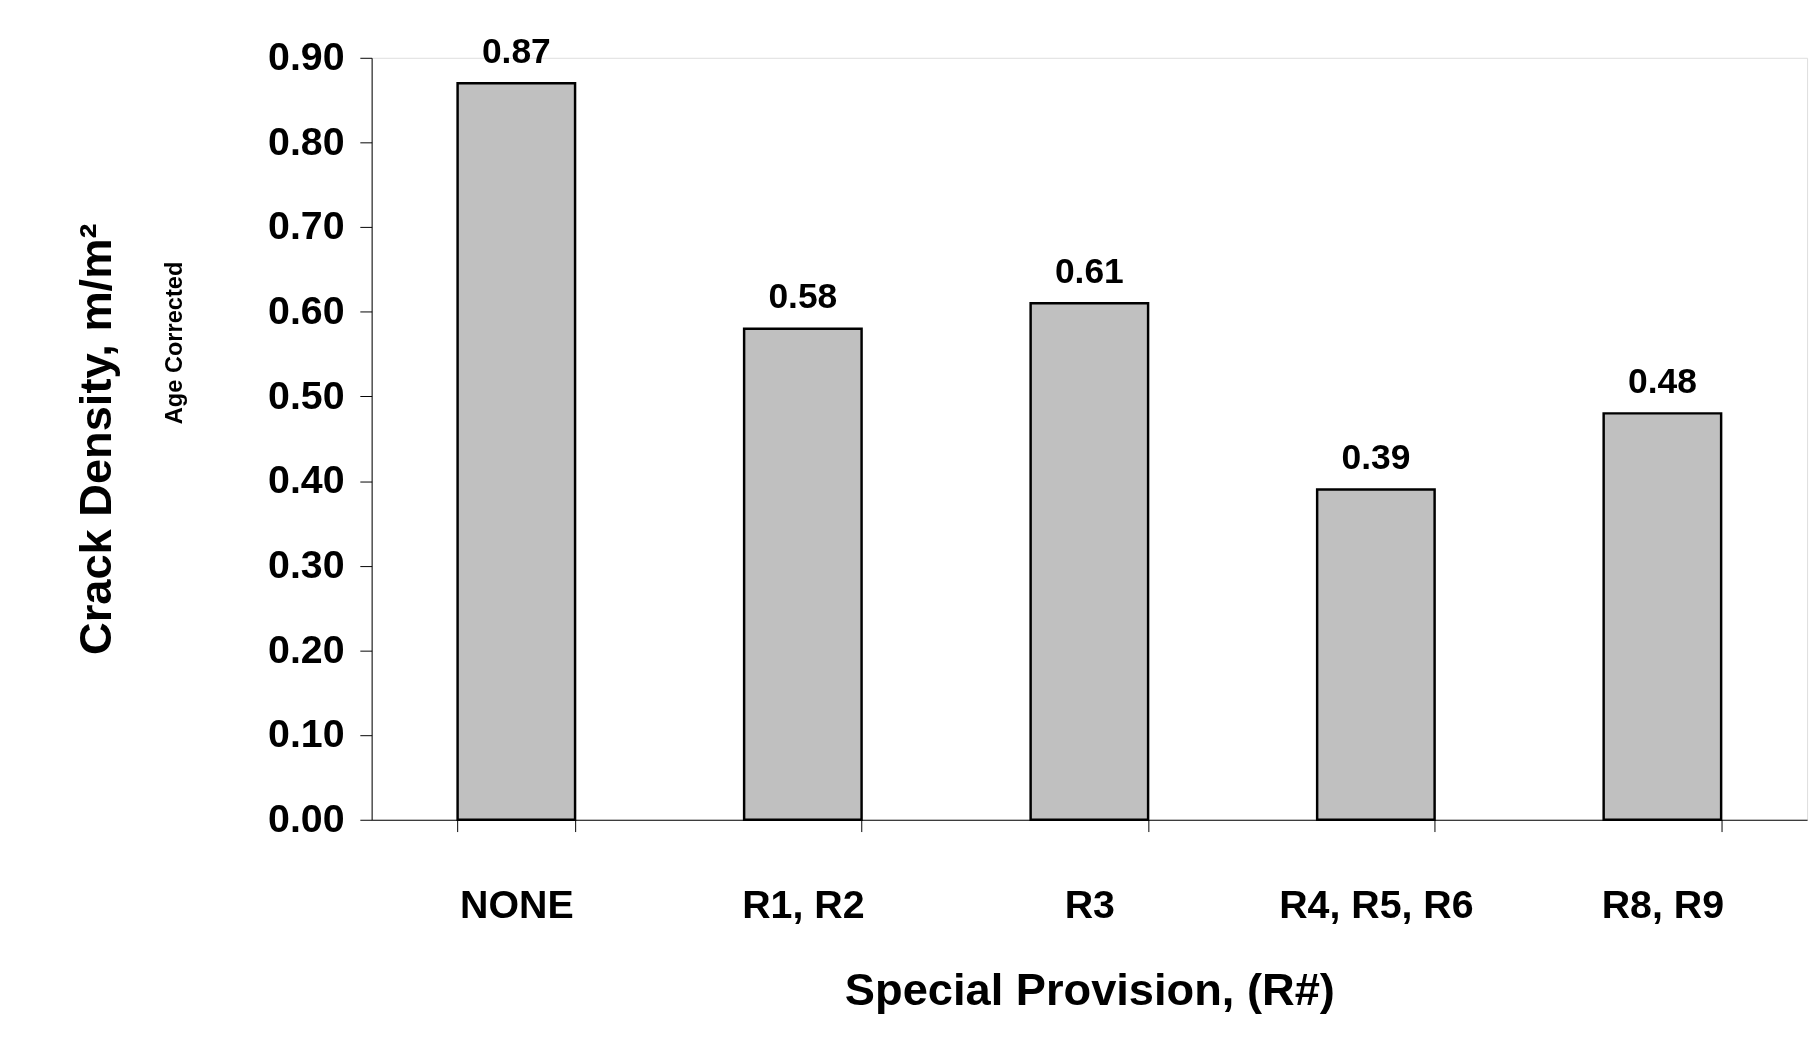 This screenshot has height=1040, width=1812. What do you see at coordinates (1089, 990) in the screenshot?
I see `x-axis-title: Special Provision, (R#)` at bounding box center [1089, 990].